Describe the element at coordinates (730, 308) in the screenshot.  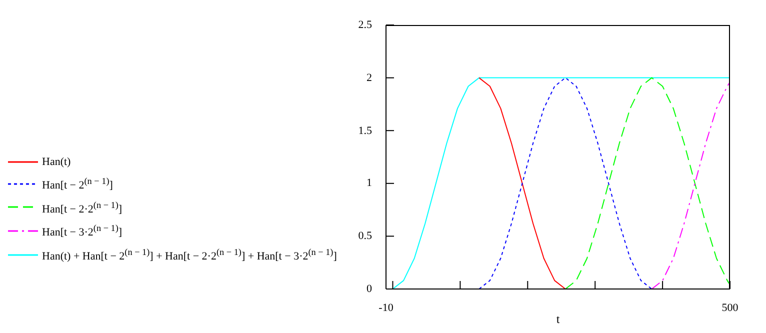
I see `x-tick-label: 500` at that location.